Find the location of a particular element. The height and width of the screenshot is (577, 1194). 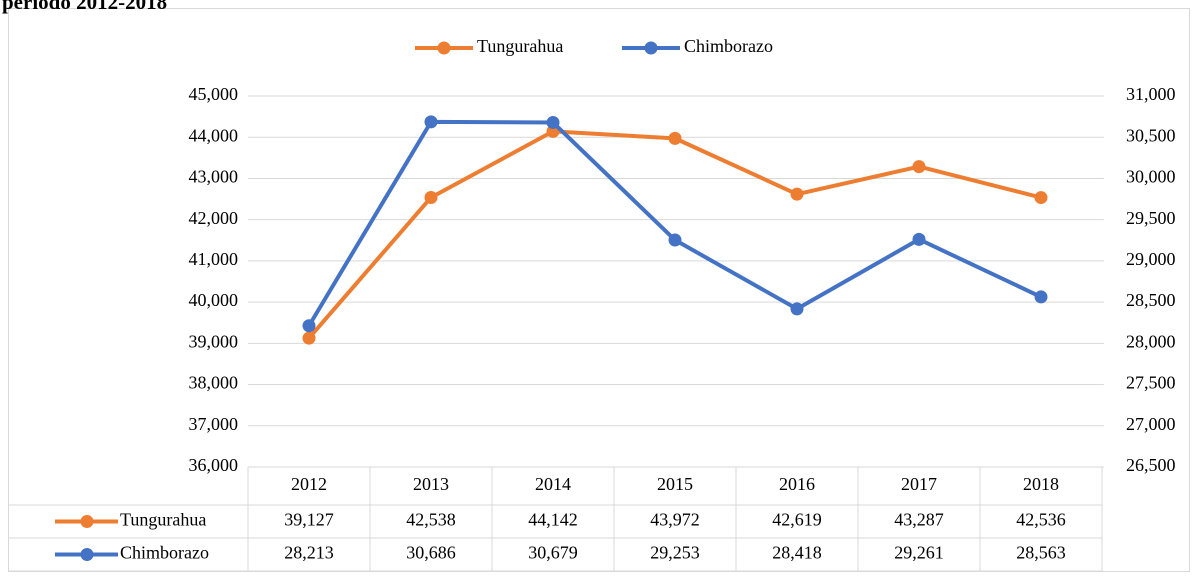

y-tick-label: 37,000 is located at coordinates (214, 424).